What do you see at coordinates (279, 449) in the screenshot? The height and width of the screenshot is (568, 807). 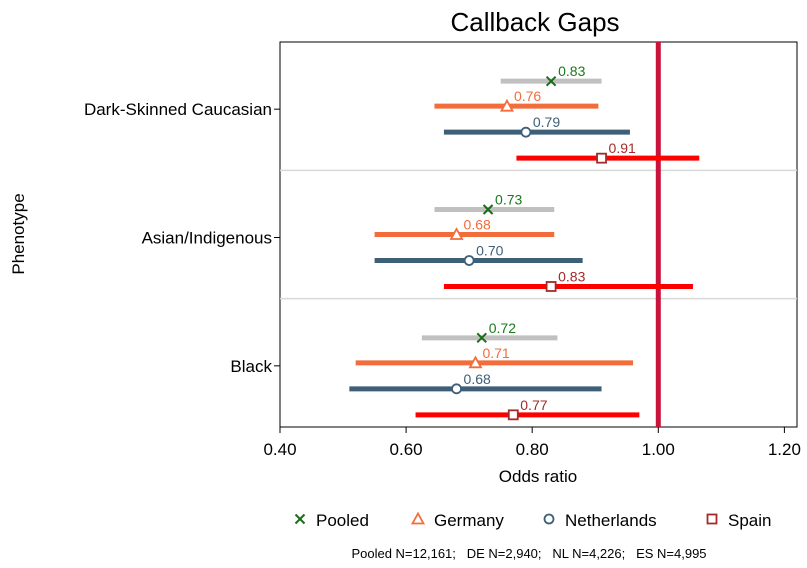 I see `x-tick-label: 0.40` at bounding box center [279, 449].